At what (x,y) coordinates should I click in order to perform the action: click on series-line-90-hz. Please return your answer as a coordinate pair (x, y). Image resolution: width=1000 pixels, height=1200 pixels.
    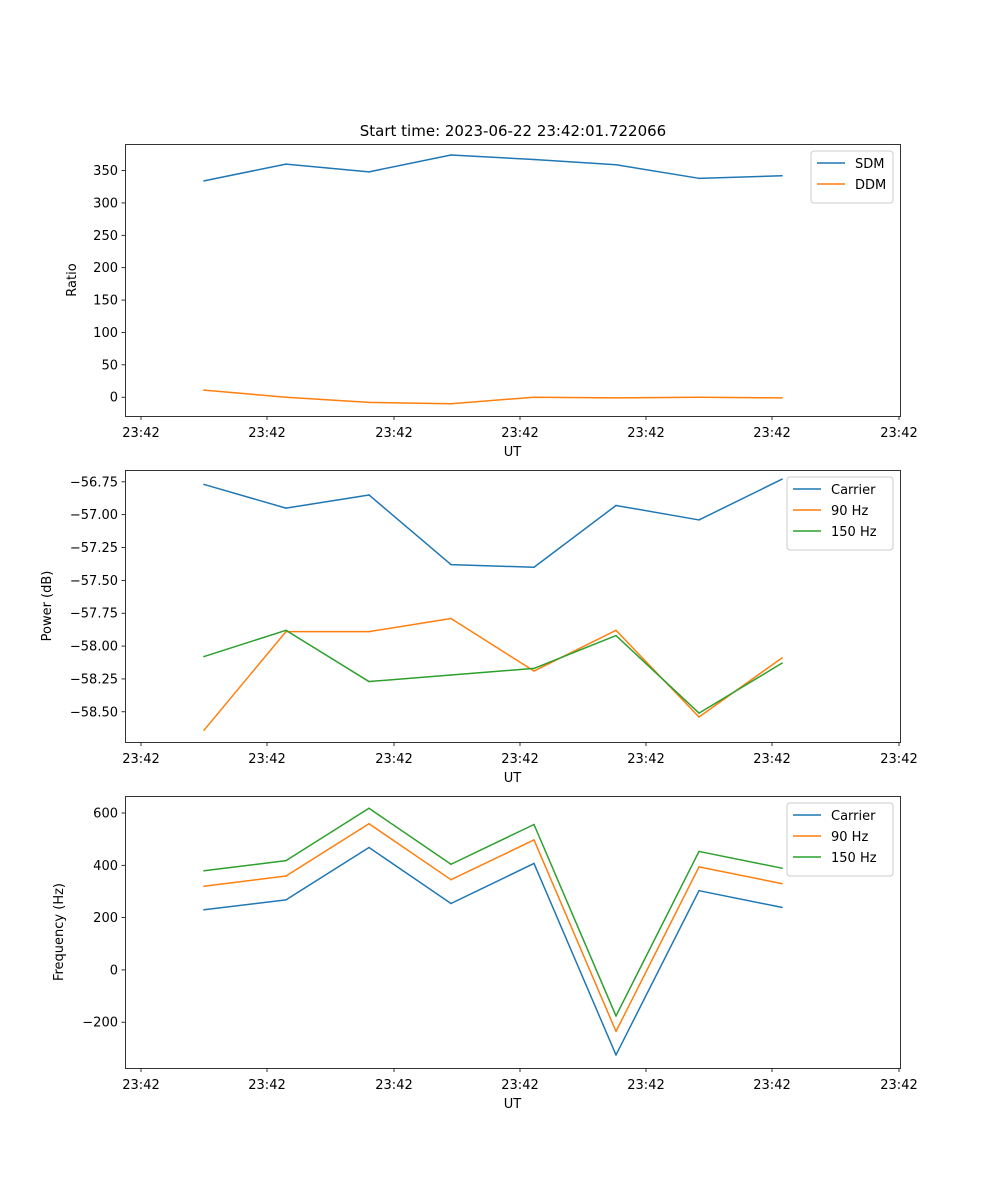
    Looking at the image, I should click on (493, 674).